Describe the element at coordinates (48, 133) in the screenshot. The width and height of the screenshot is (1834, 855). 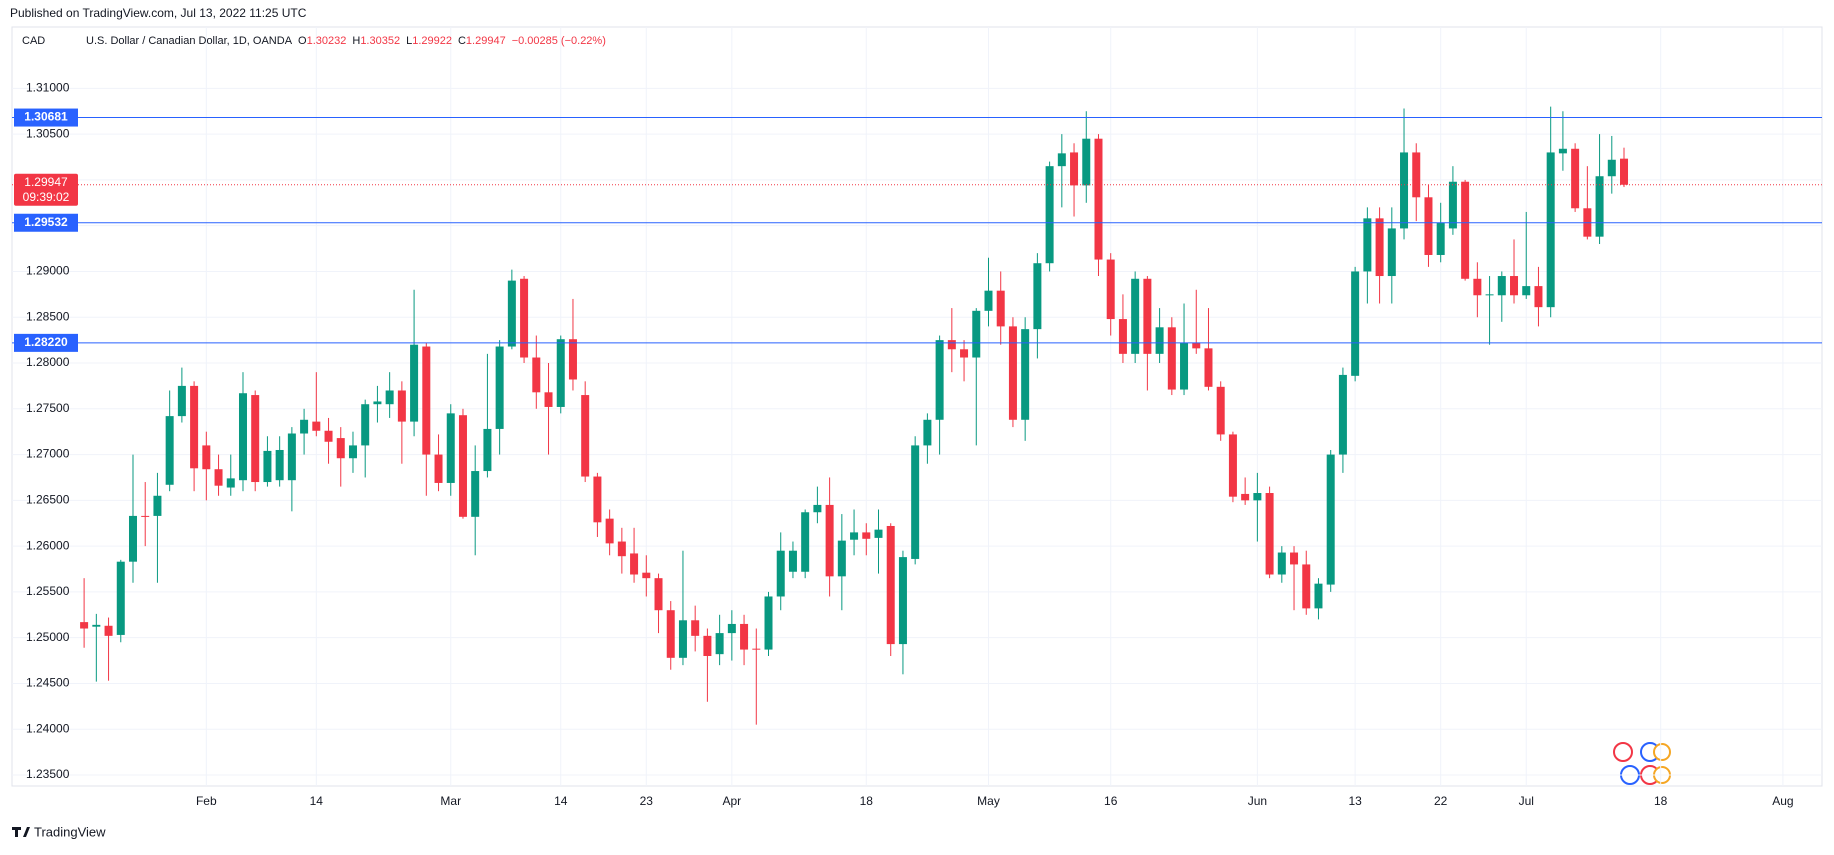
I see `y-tick-label: 1.30500` at that location.